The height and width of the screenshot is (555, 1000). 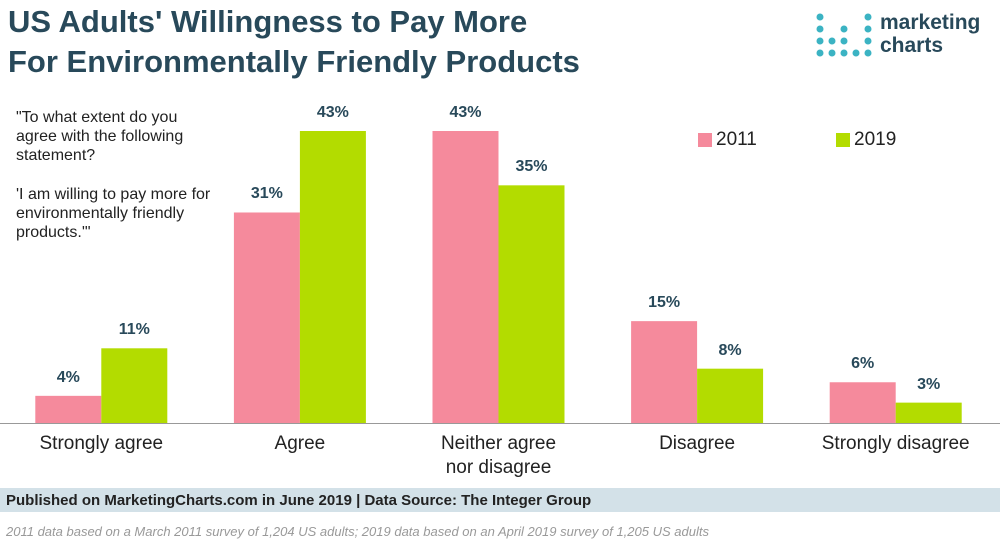 I want to click on value-label: 15%, so click(x=664, y=303).